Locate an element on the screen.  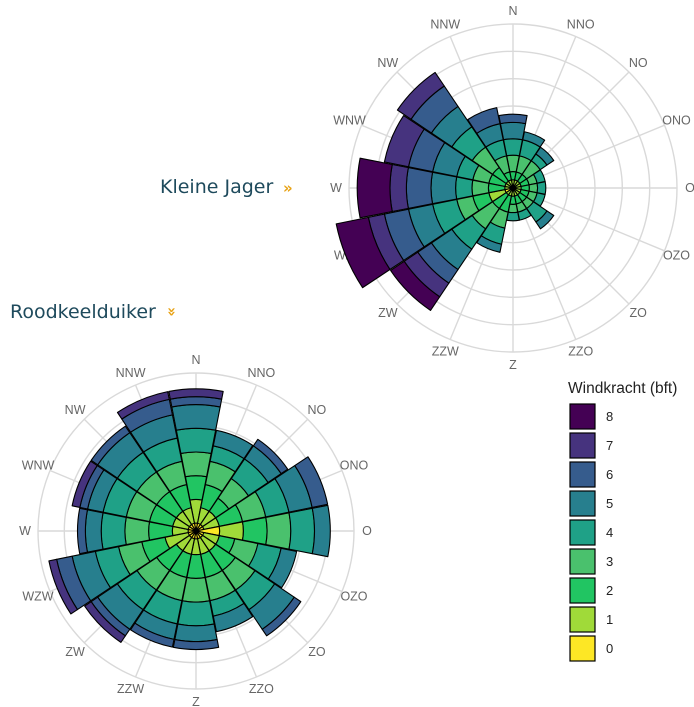
rose-segment-roodkeelduiker-o-bft4 is located at coordinates (302, 531).